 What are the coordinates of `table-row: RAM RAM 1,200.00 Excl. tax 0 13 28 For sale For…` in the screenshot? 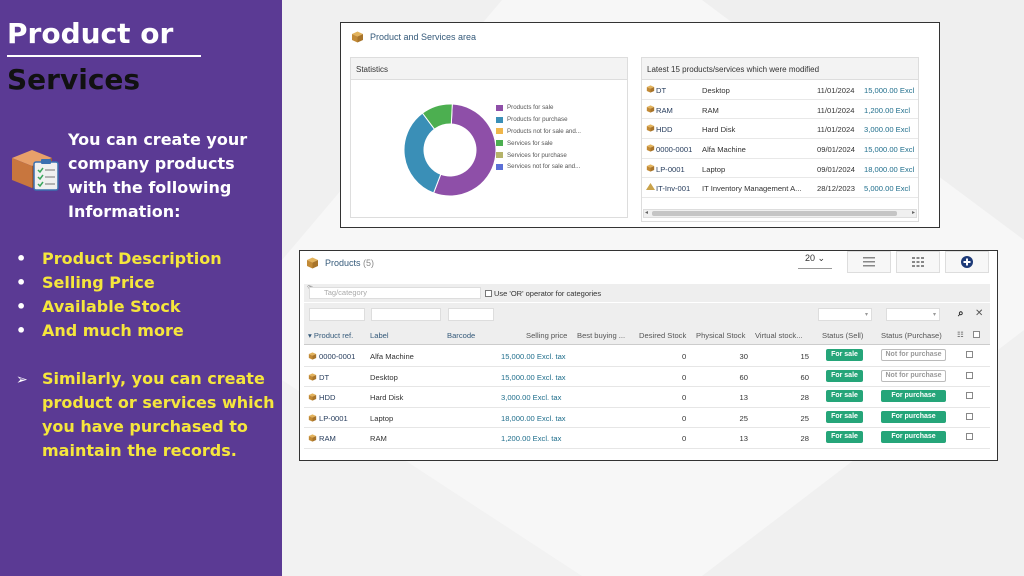 It's located at (647, 438).